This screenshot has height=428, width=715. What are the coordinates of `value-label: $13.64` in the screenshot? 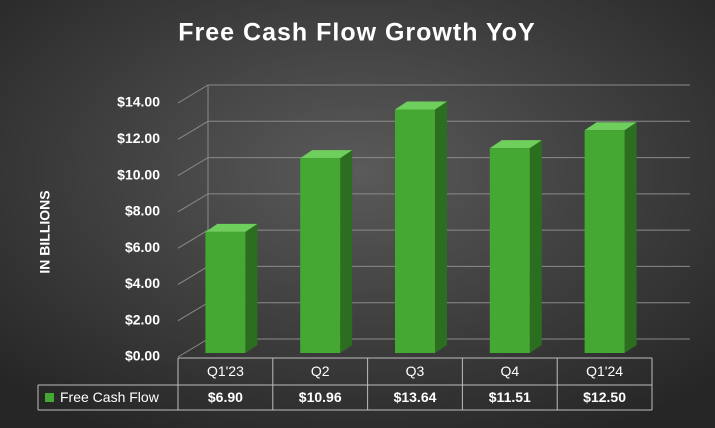 It's located at (415, 397).